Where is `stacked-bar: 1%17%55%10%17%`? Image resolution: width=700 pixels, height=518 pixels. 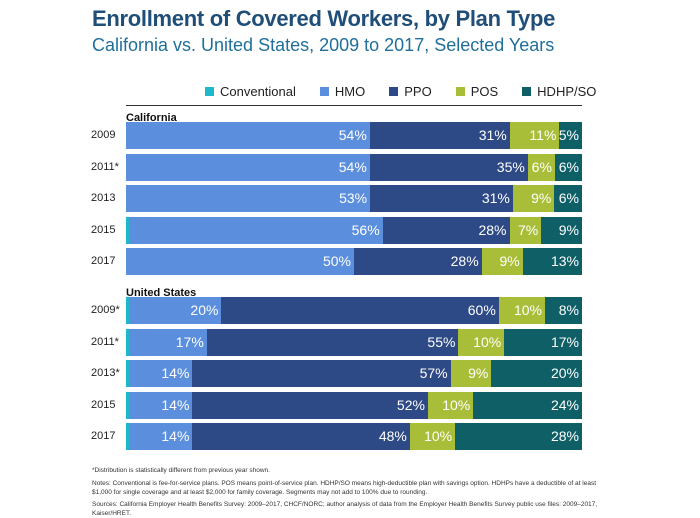
stacked-bar: 1%17%55%10%17% is located at coordinates (354, 342).